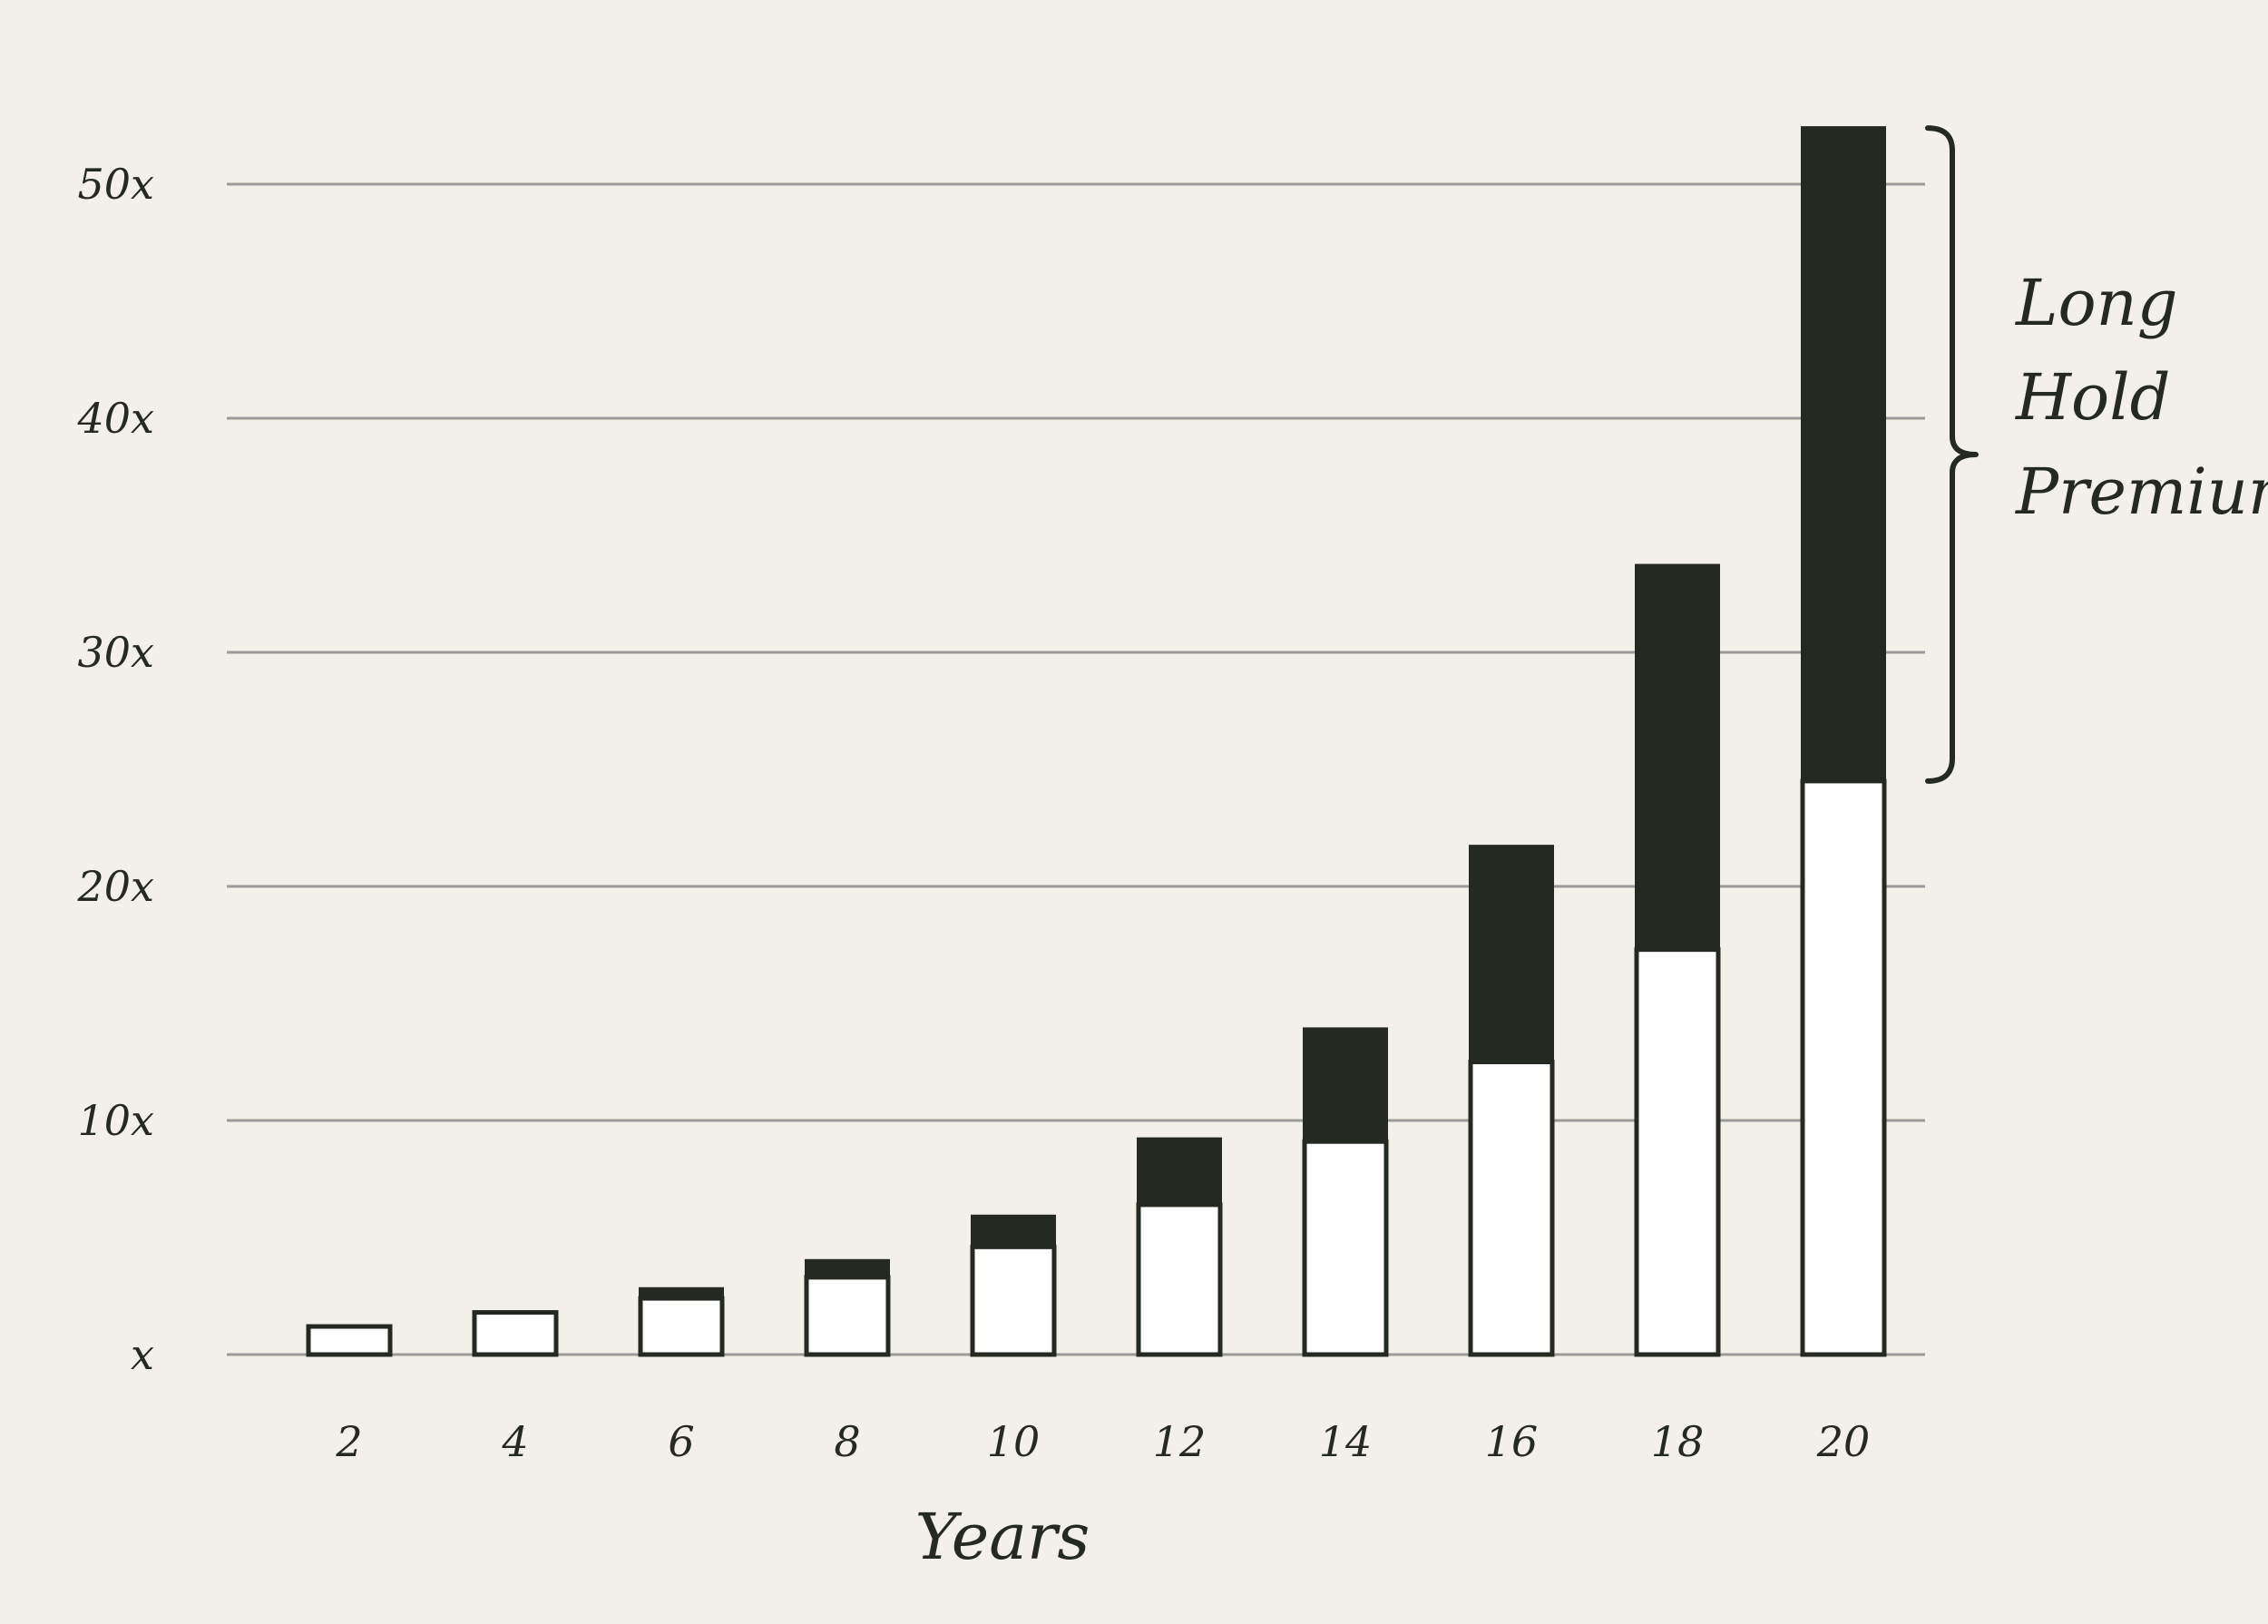 The height and width of the screenshot is (1624, 2268). Describe the element at coordinates (116, 769) in the screenshot. I see `y-axis-ticks: x 10x 20x 30x 40x 50x` at that location.